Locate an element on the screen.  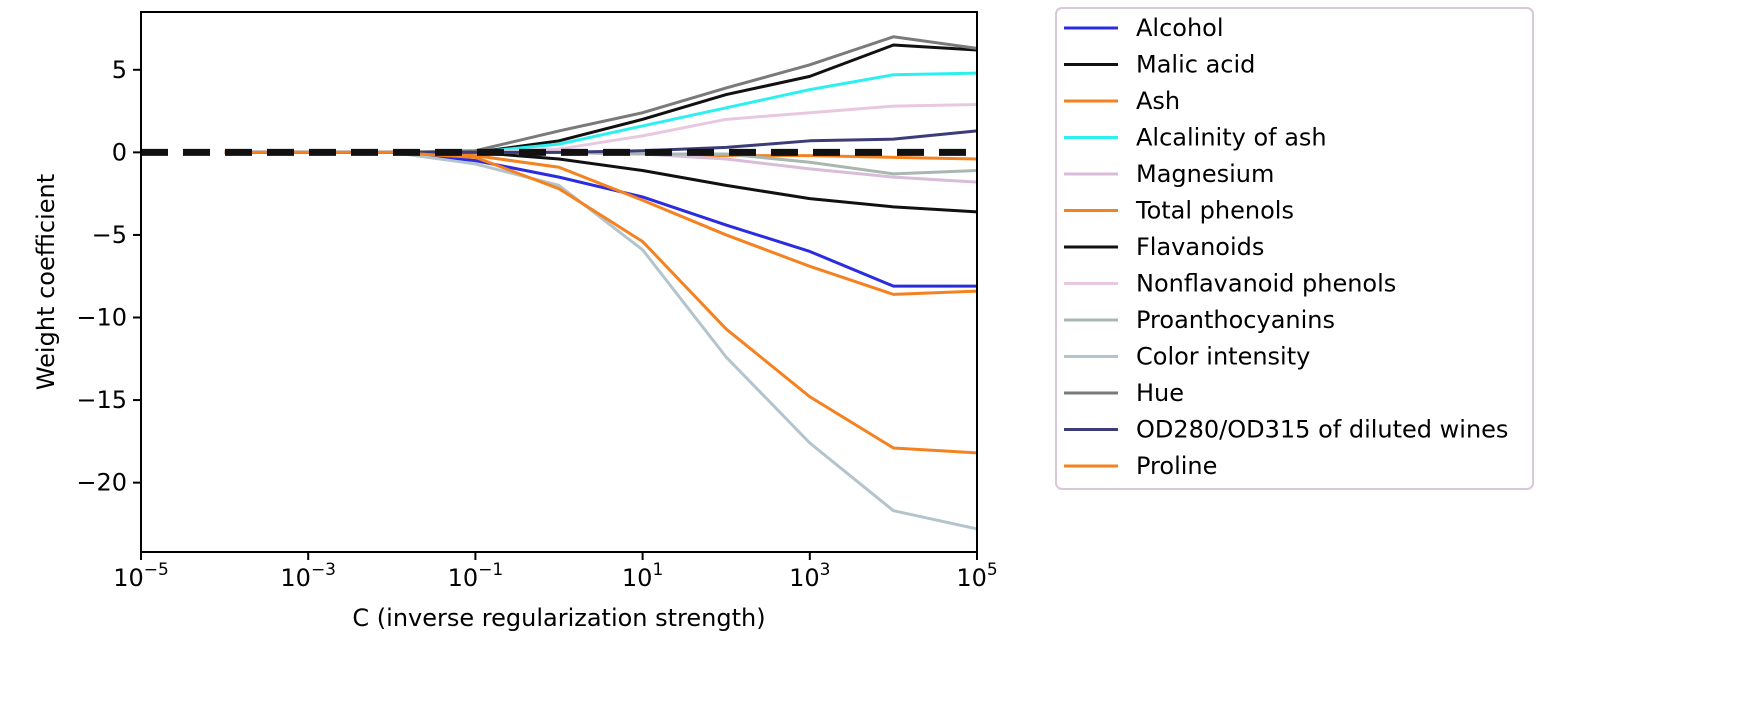
y-tick-label: −20 is located at coordinates (101, 483).